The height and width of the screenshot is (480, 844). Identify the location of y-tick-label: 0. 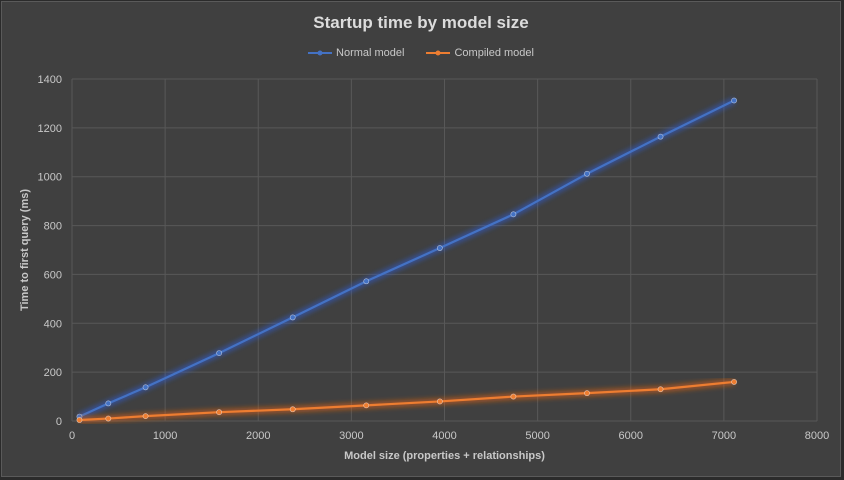
(59, 422).